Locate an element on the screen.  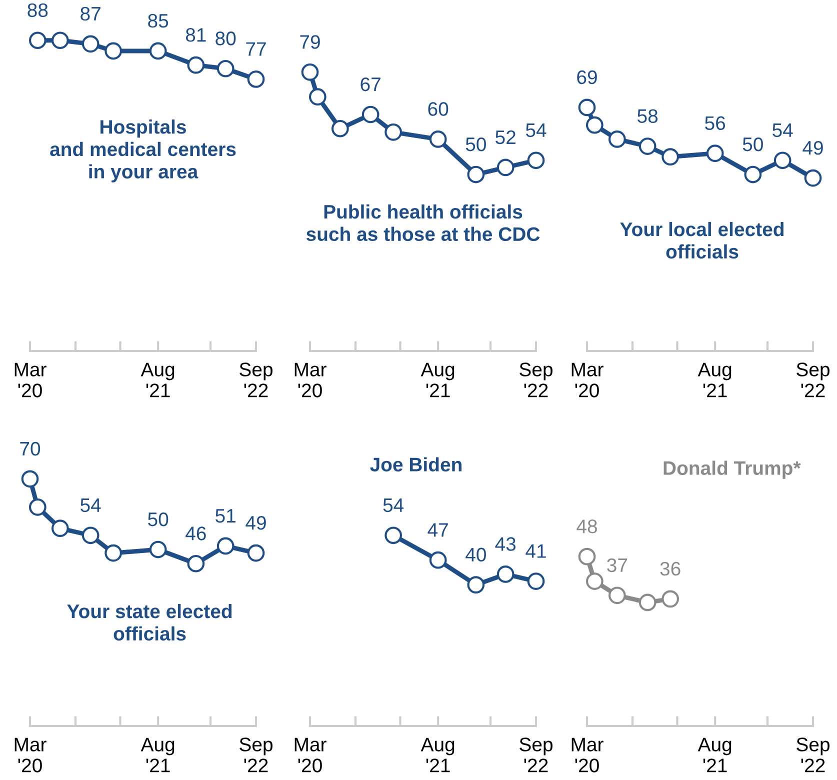
data-label: 37 is located at coordinates (617, 565).